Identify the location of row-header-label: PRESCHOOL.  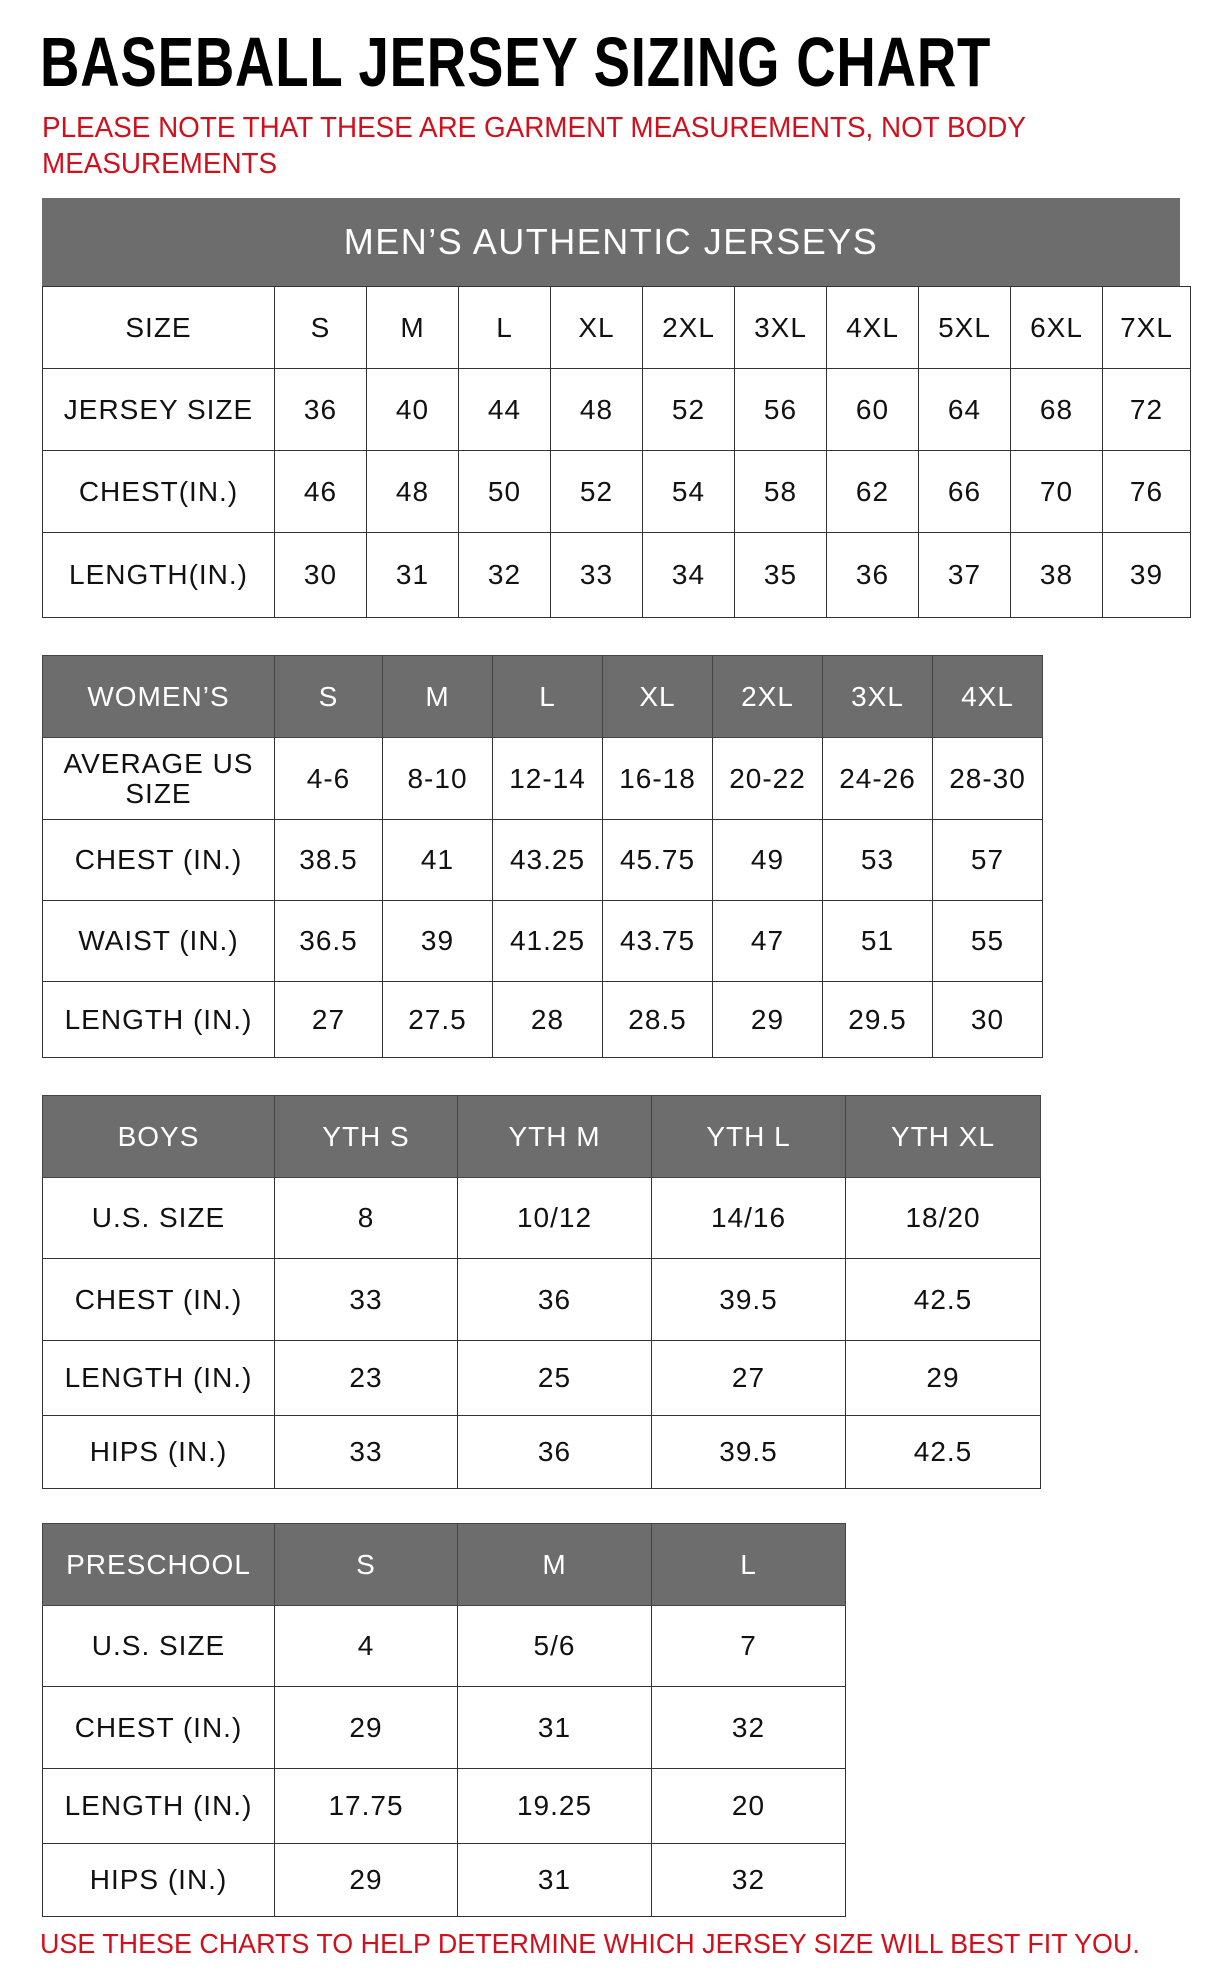
(158, 1564).